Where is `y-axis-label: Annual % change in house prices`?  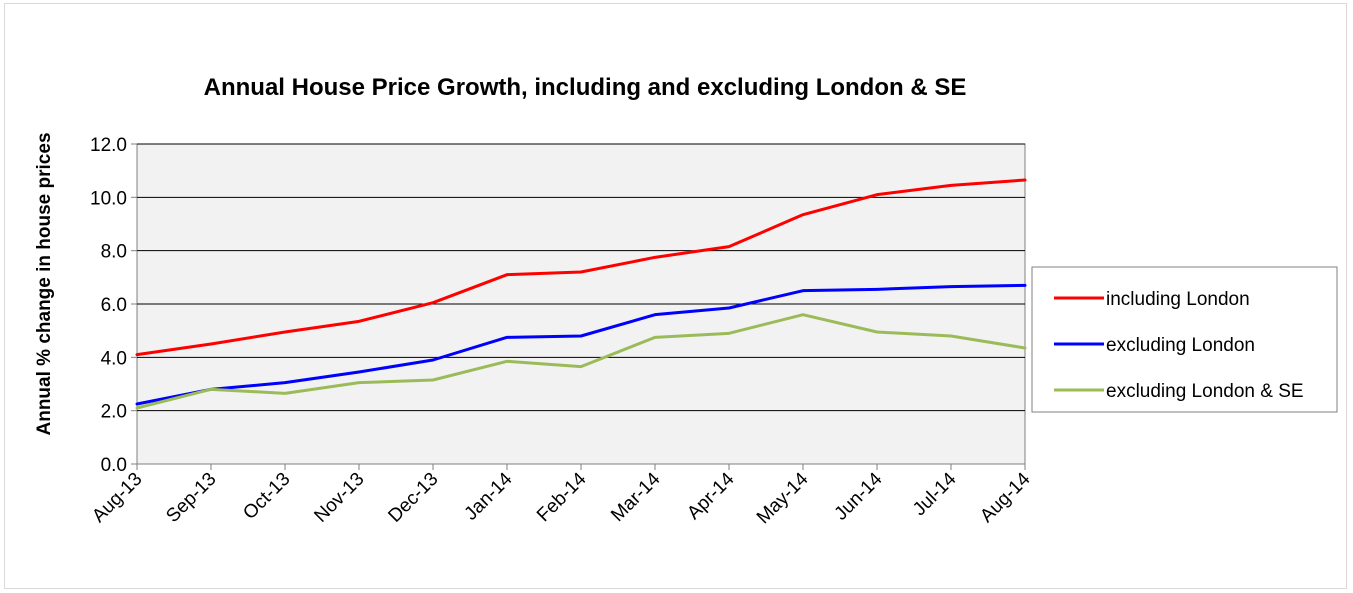
y-axis-label: Annual % change in house prices is located at coordinates (44, 283).